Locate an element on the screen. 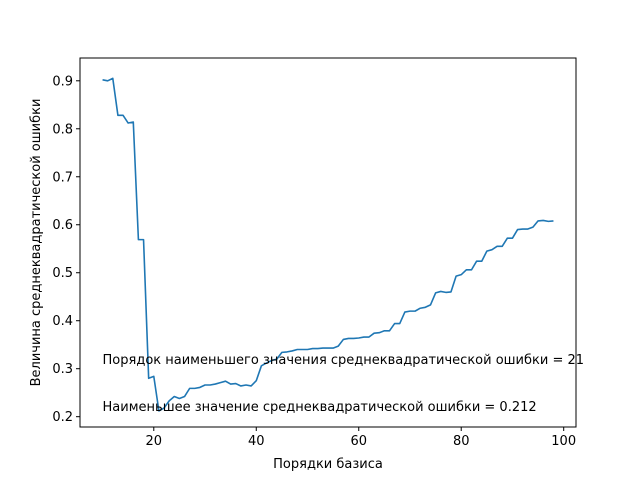 This screenshot has height=480, width=640. x-tick-label: 20 is located at coordinates (154, 441).